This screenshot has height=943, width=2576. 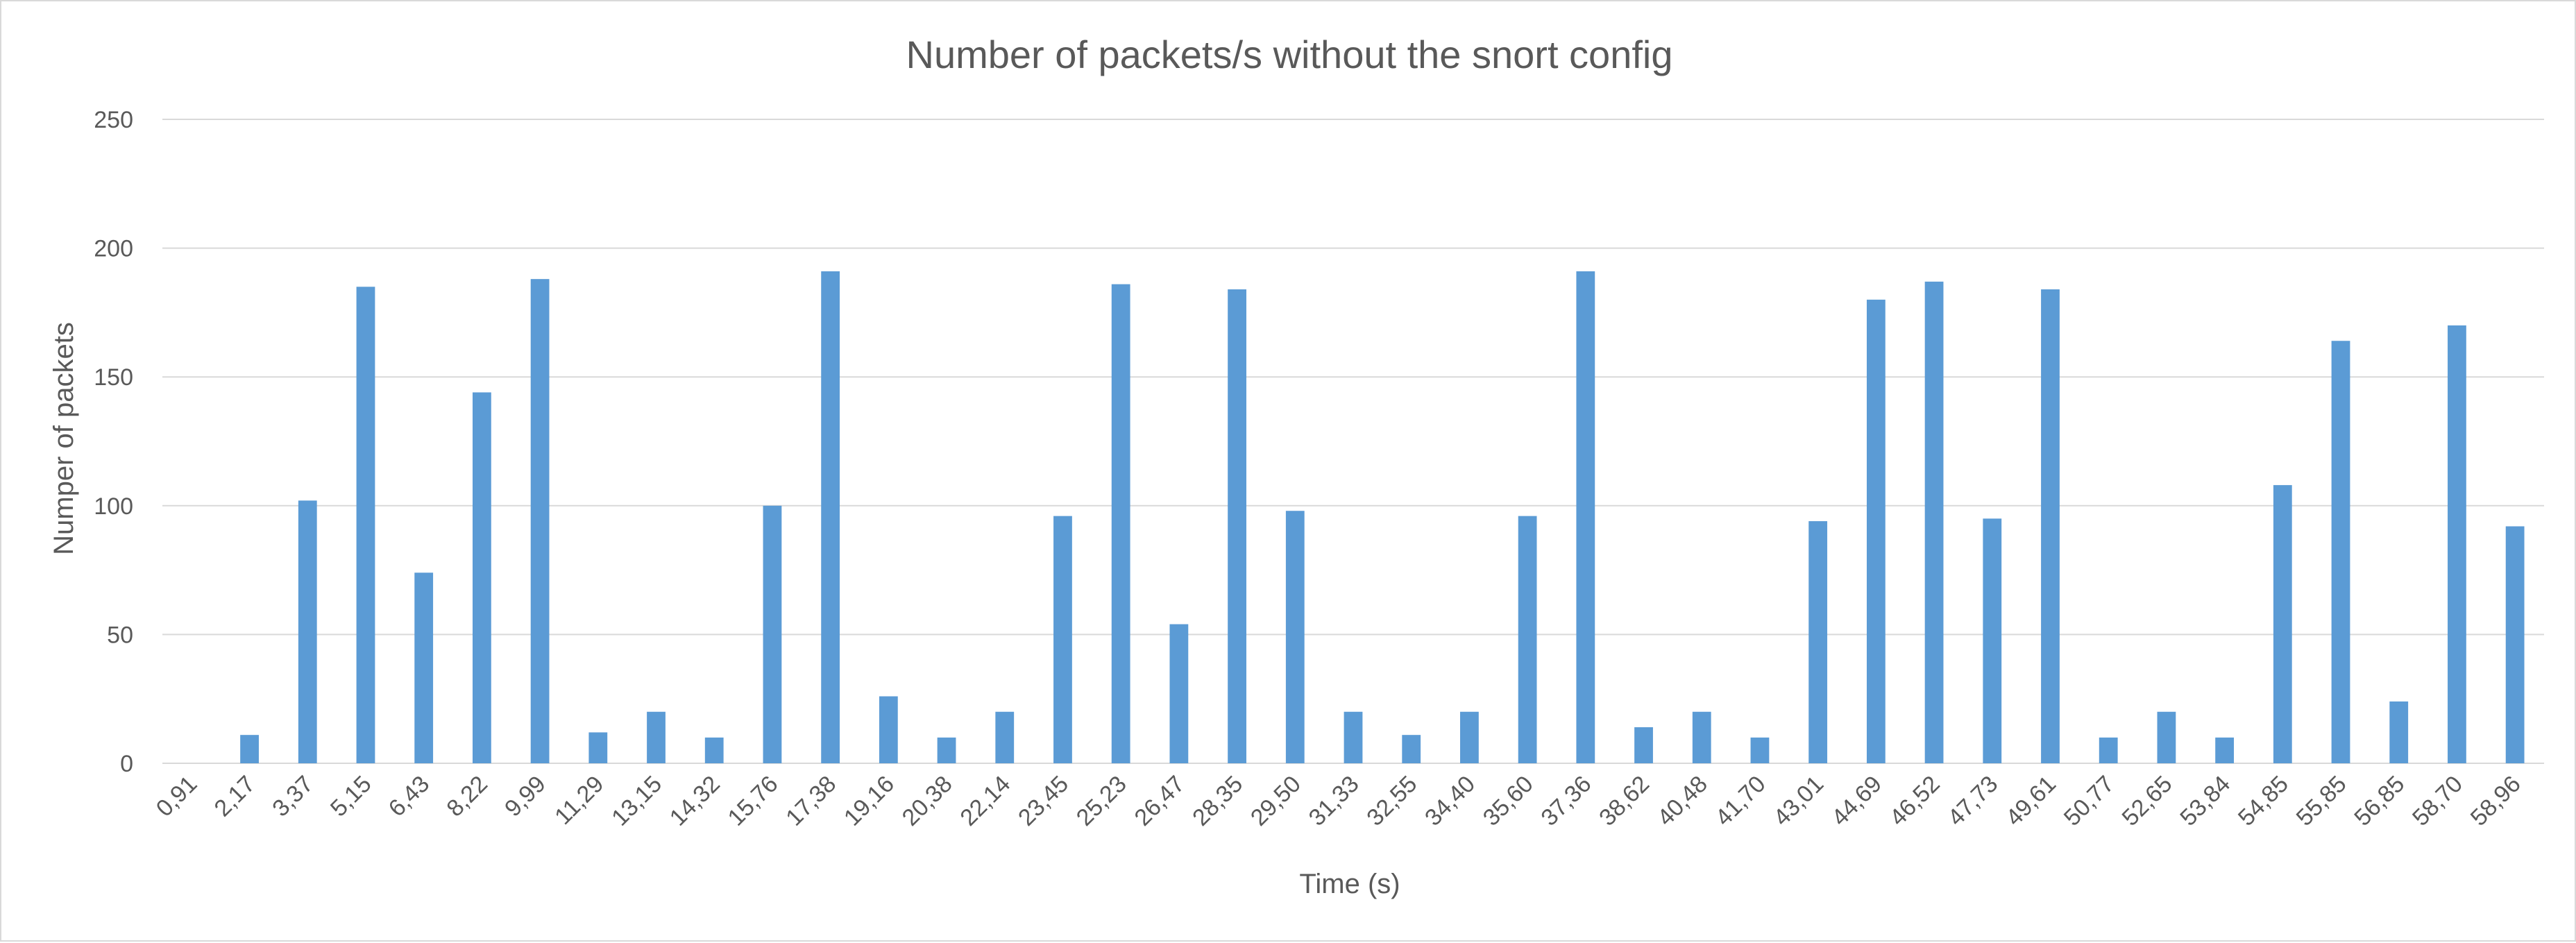 I want to click on x-tick-label: 41,70, so click(x=1741, y=801).